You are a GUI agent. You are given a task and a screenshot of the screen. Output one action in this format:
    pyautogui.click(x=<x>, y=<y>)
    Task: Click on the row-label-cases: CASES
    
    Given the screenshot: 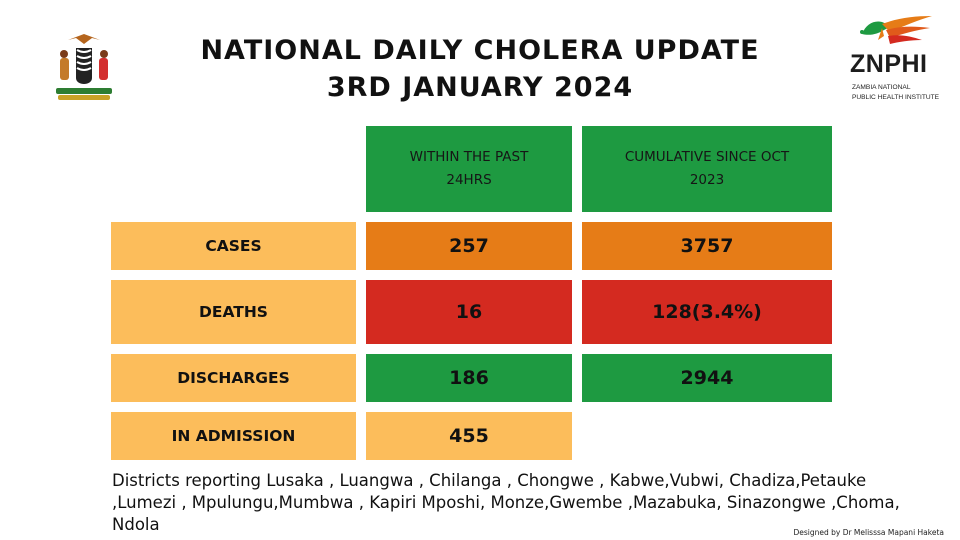 What is the action you would take?
    pyautogui.click(x=233, y=246)
    